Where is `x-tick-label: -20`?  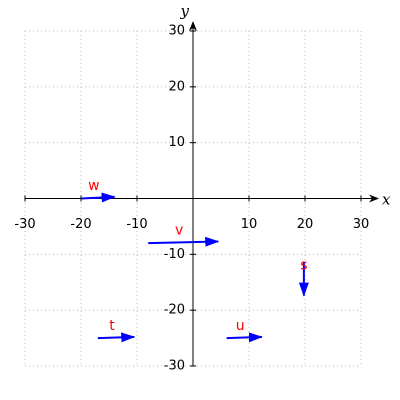 x-tick-label: -20 is located at coordinates (80, 224).